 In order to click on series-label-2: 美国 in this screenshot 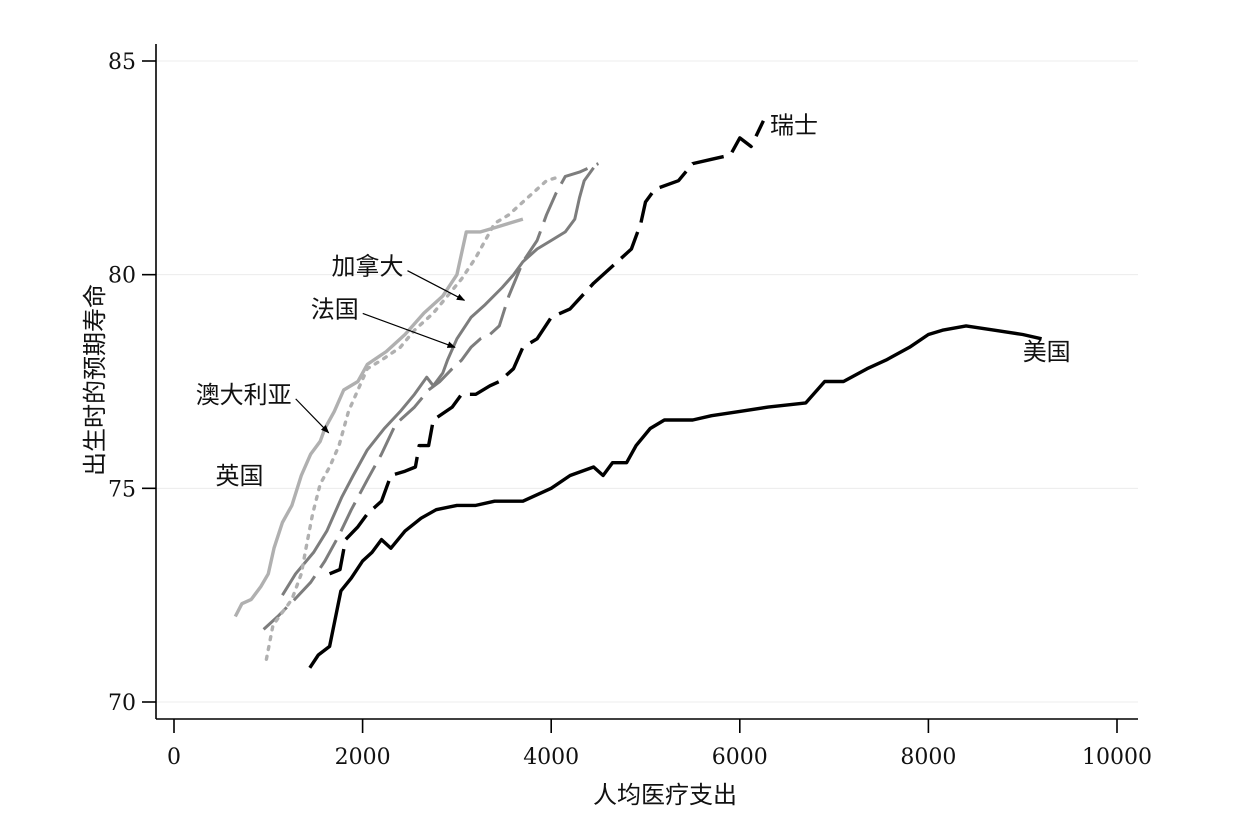, I will do `click(1047, 352)`.